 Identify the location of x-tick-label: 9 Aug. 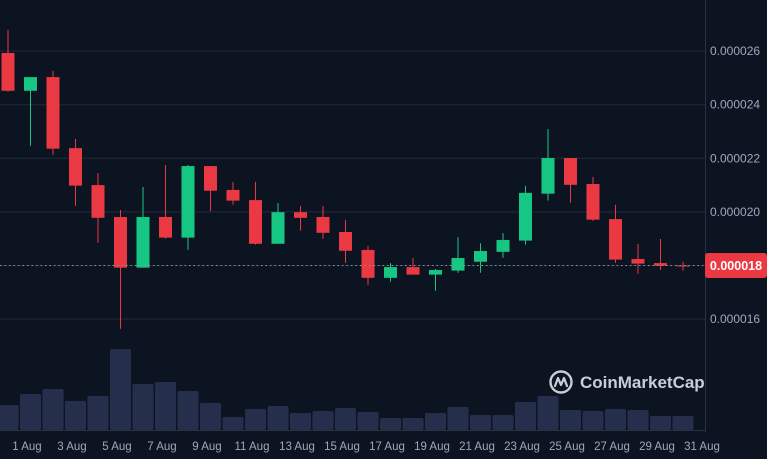
(206, 447).